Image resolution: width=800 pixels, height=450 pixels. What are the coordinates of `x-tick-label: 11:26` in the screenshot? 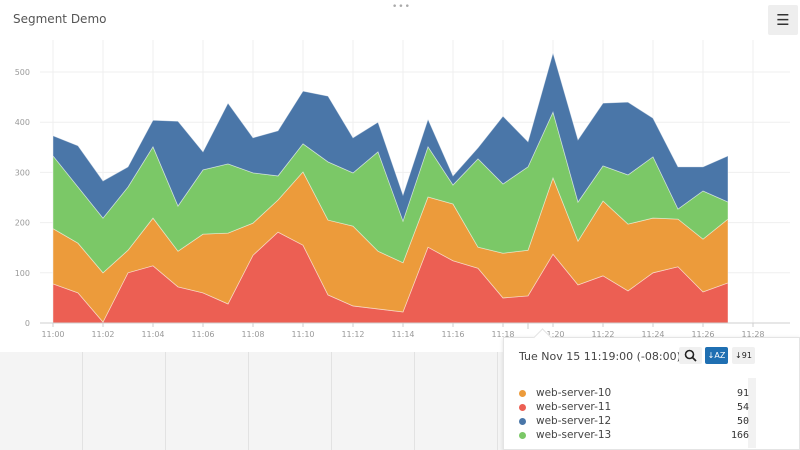 It's located at (702, 334).